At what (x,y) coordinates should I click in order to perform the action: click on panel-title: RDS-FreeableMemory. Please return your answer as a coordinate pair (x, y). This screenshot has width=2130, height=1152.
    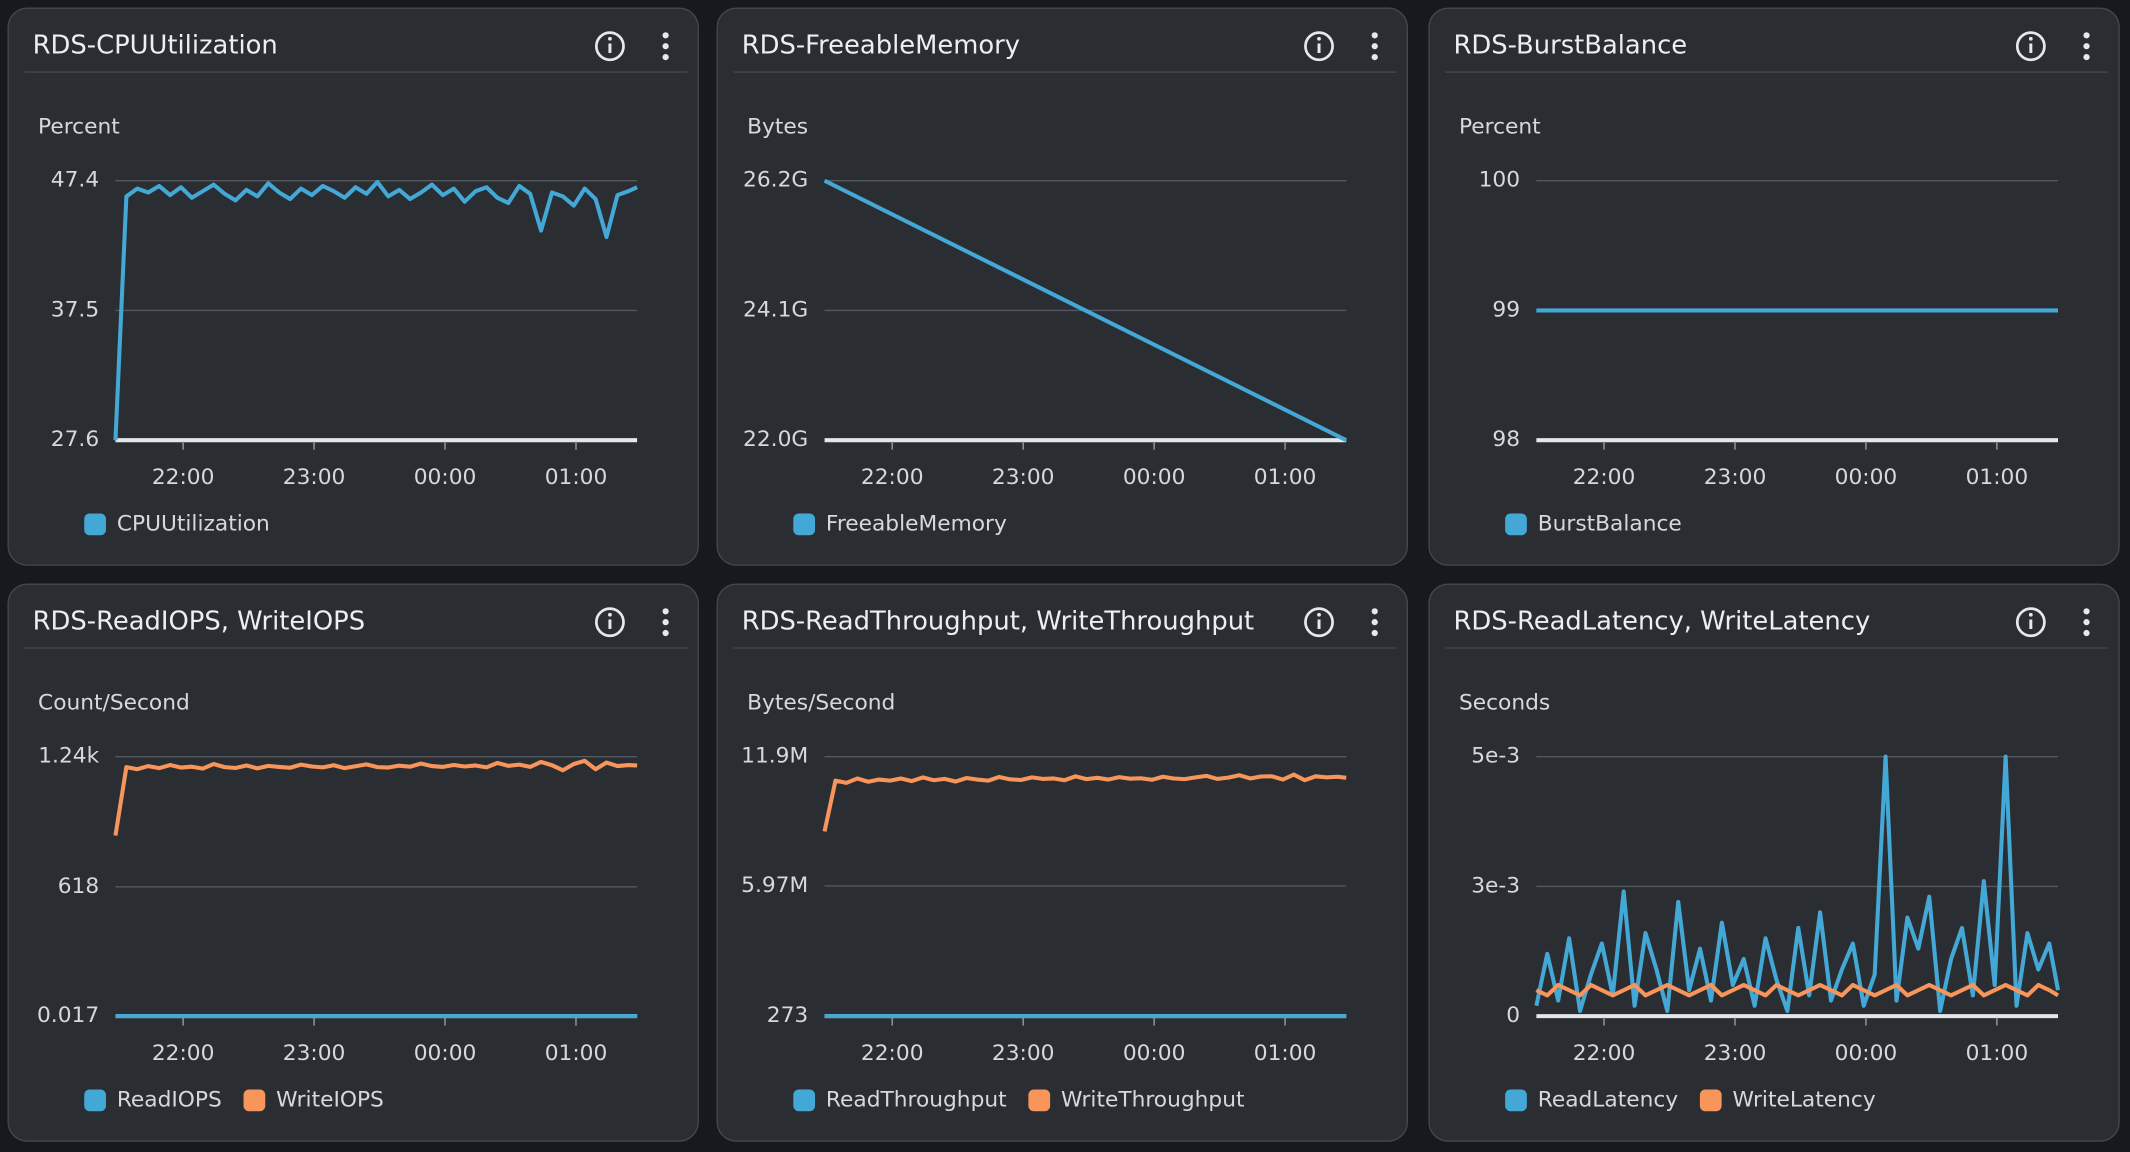
    Looking at the image, I should click on (881, 46).